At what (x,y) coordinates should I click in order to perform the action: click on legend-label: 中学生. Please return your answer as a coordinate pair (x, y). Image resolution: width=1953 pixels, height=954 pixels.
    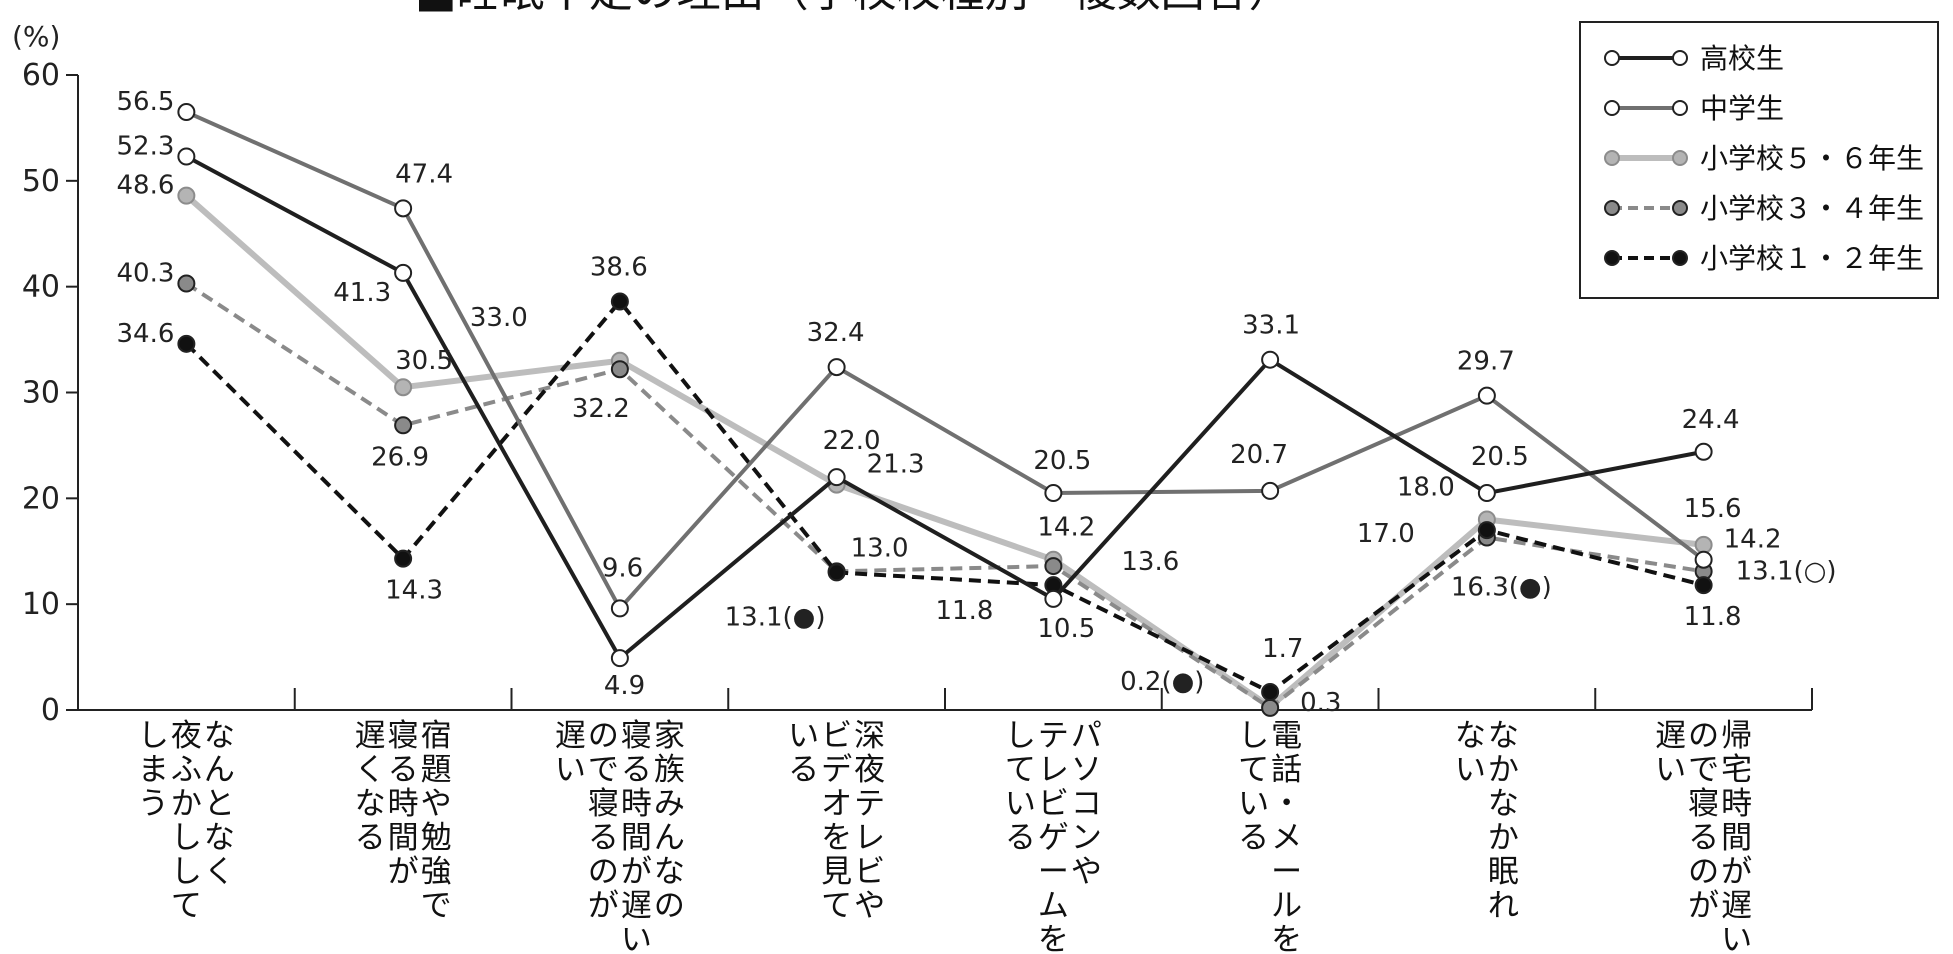
    Looking at the image, I should click on (1742, 108).